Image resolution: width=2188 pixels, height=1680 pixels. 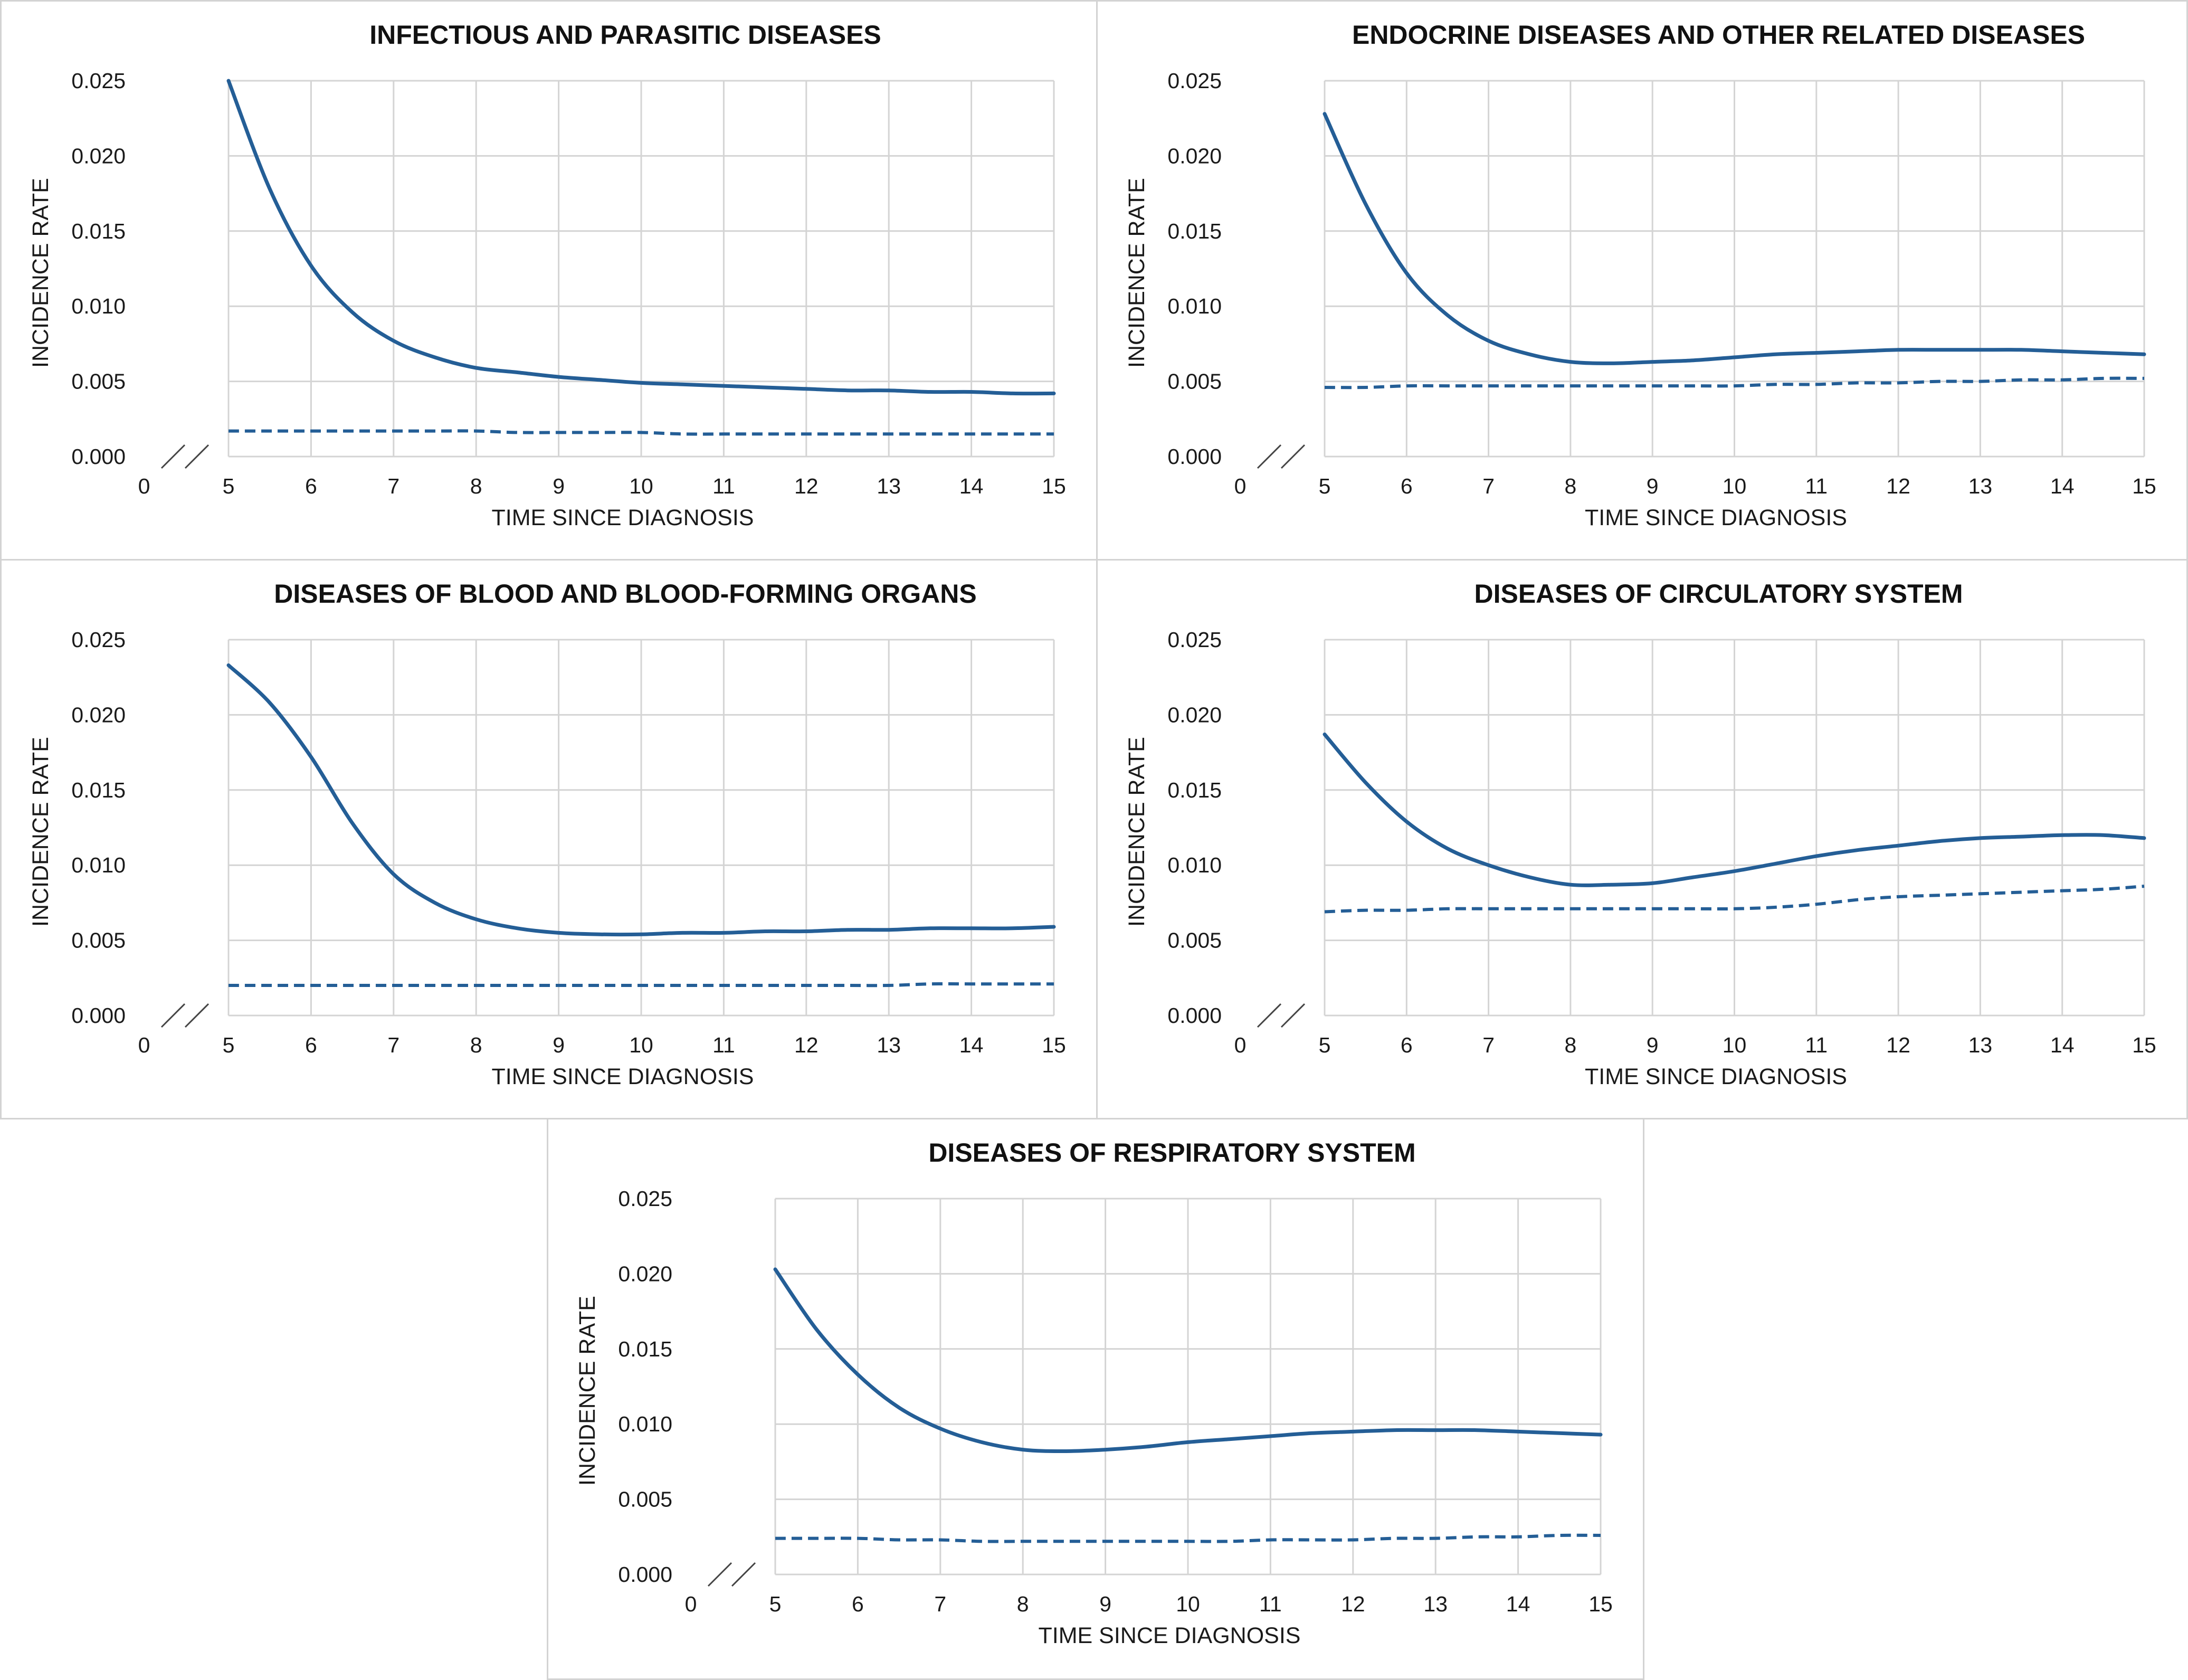 I want to click on chart-title: INFECTIOUS AND PARASITIC DISEASES, so click(x=625, y=35).